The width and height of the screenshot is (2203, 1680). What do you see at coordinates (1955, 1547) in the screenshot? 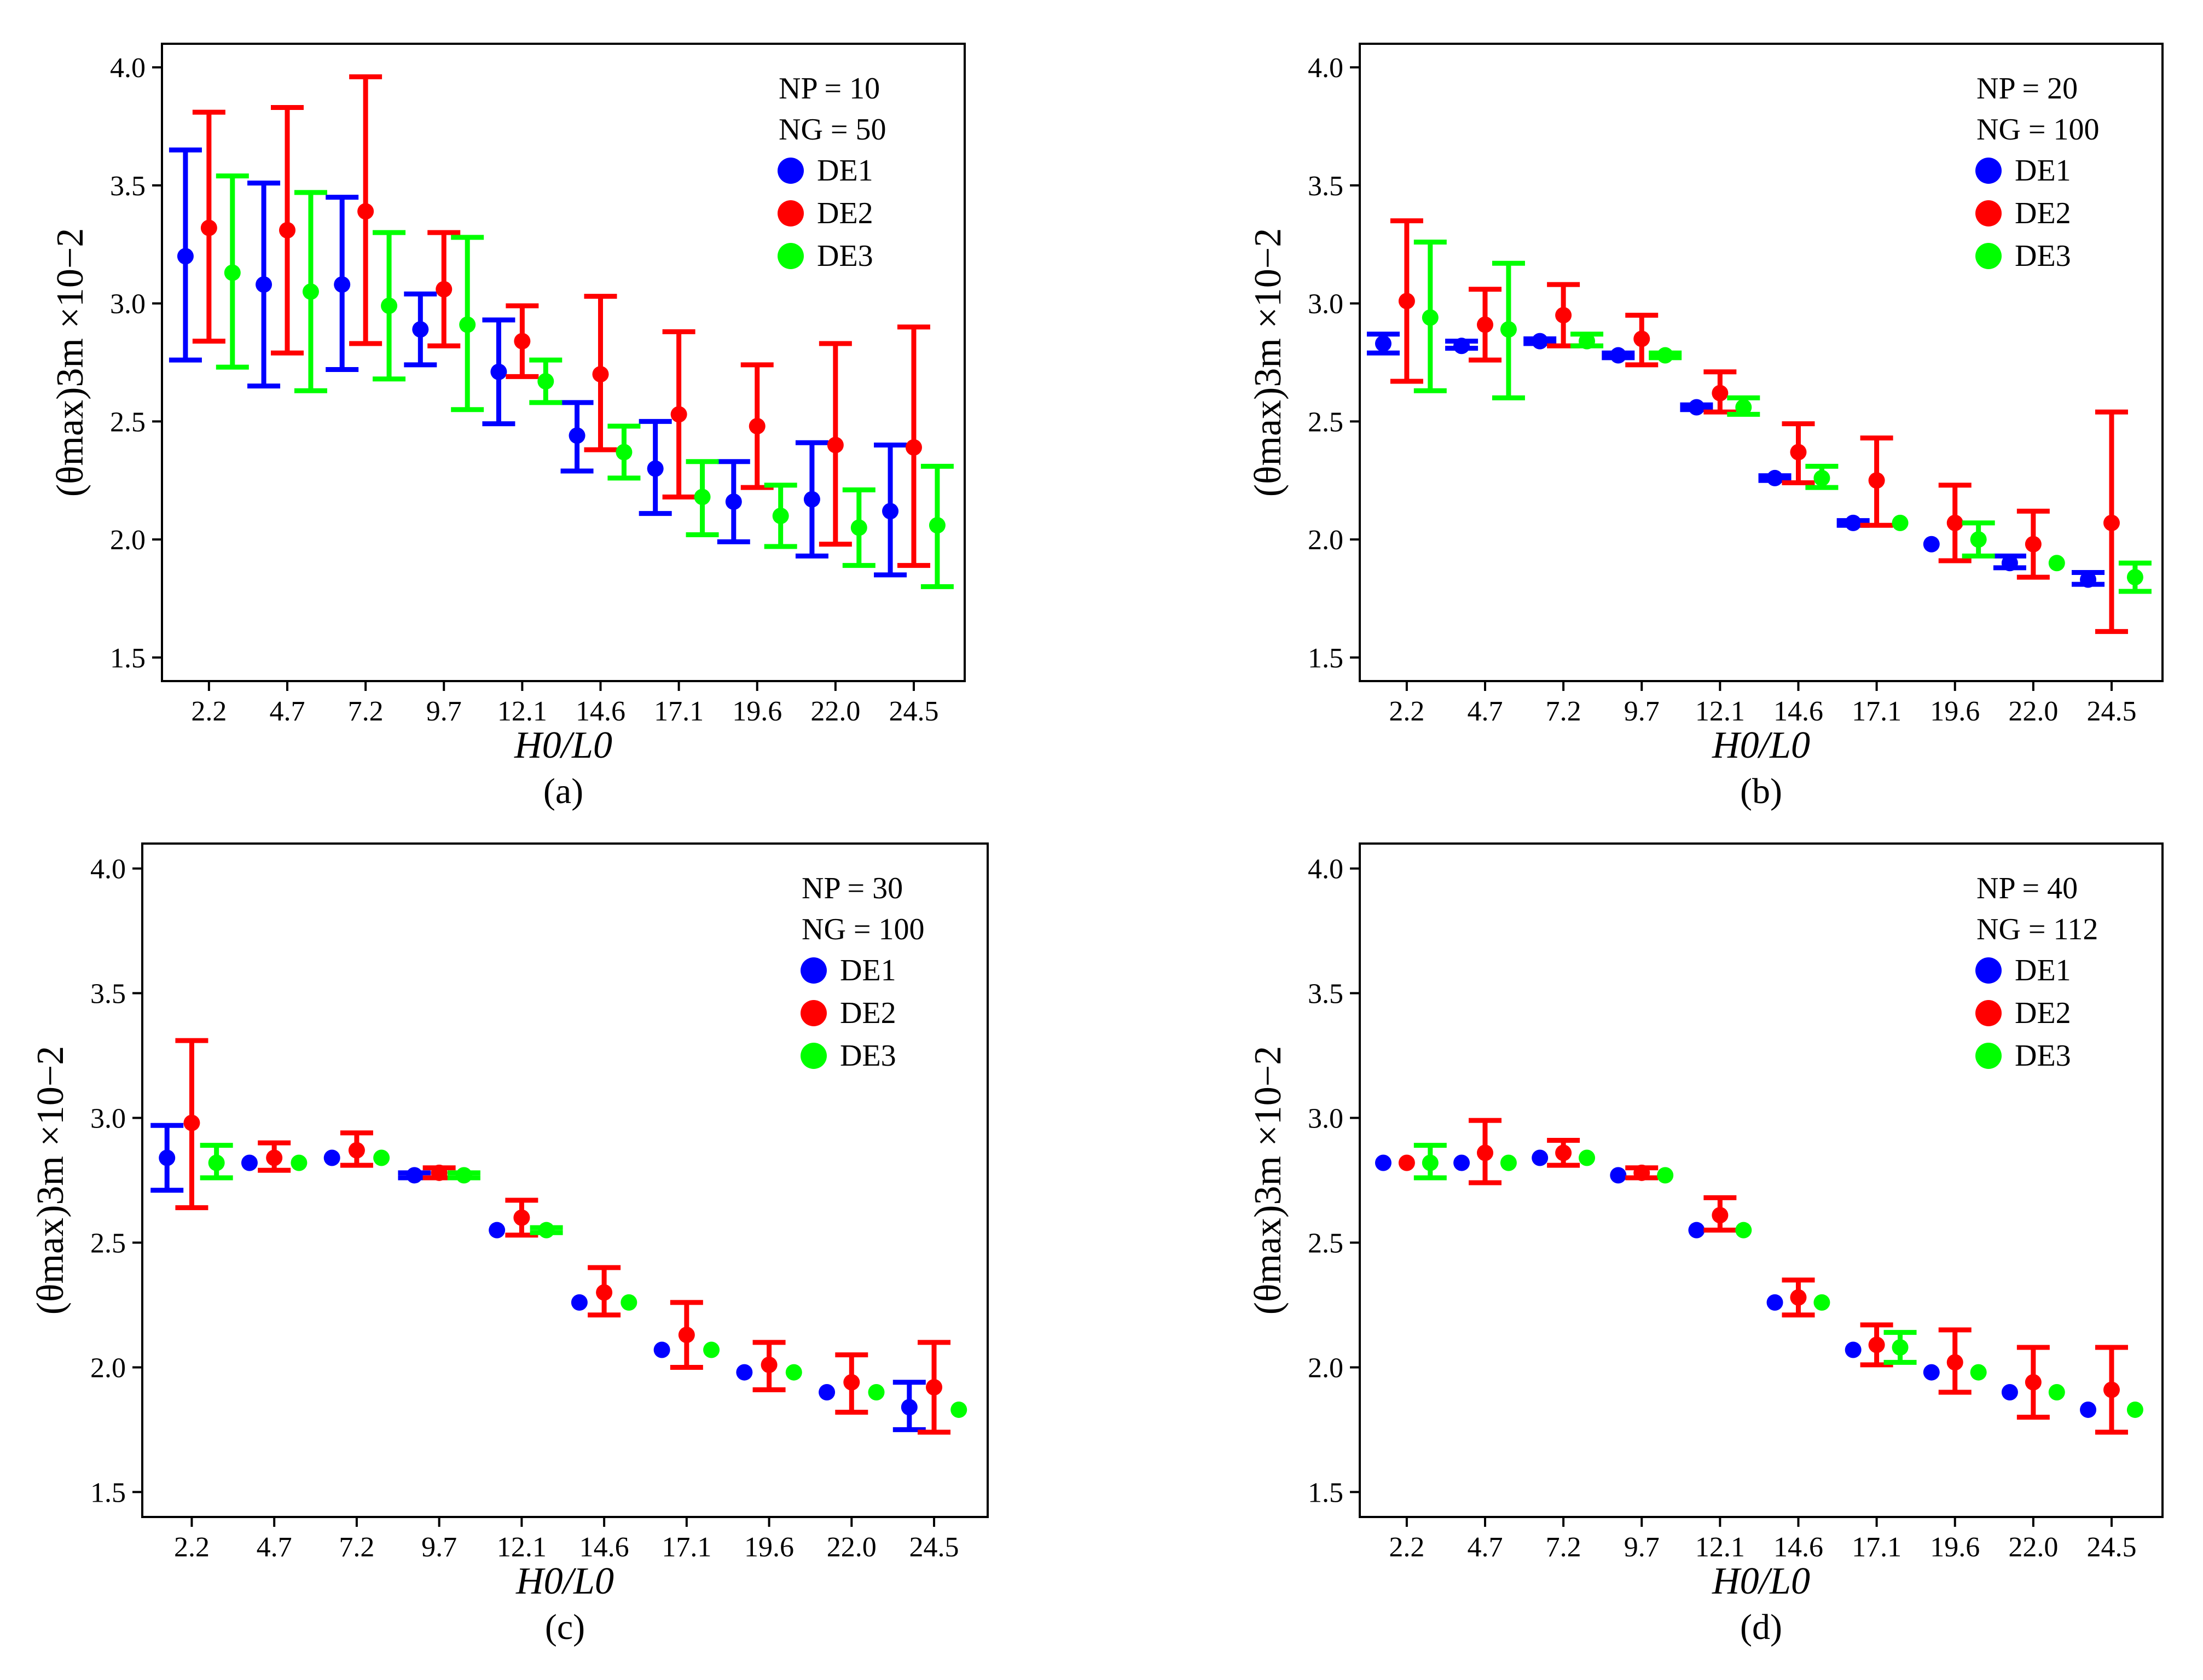
I see `x-tick-label: 19.6` at bounding box center [1955, 1547].